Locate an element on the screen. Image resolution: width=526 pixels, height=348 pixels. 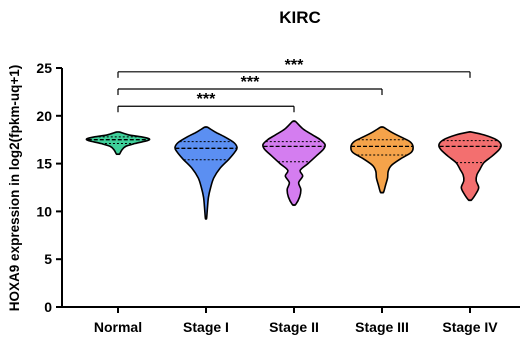
y-tick-label: 0 is located at coordinates (48, 307).